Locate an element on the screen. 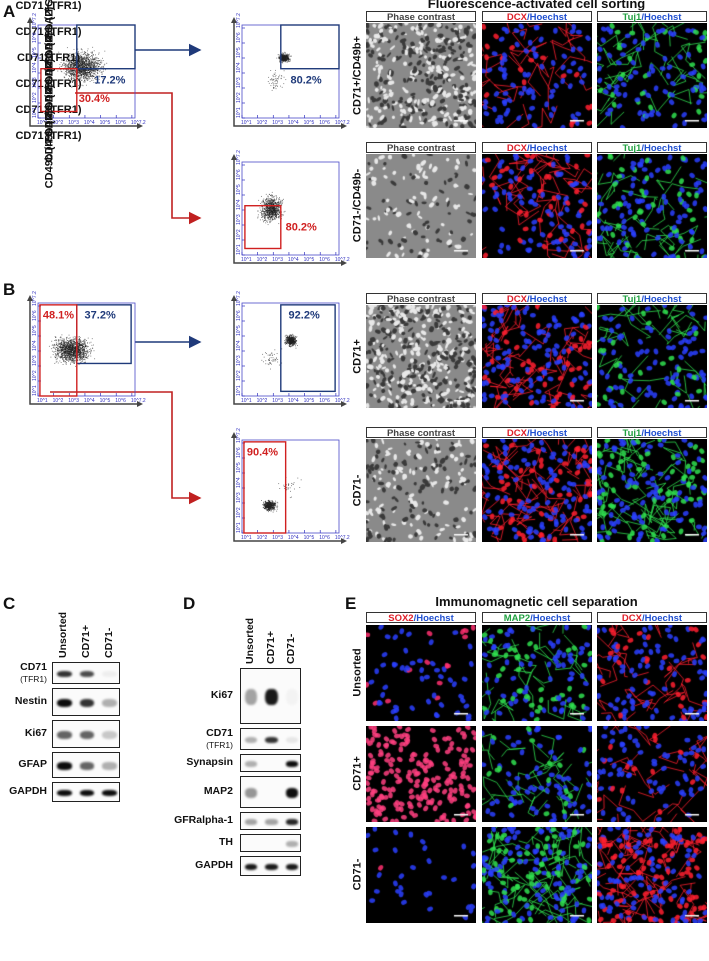 The height and width of the screenshot is (961, 709). x-tick-label: 10^7.2 is located at coordinates (342, 401).